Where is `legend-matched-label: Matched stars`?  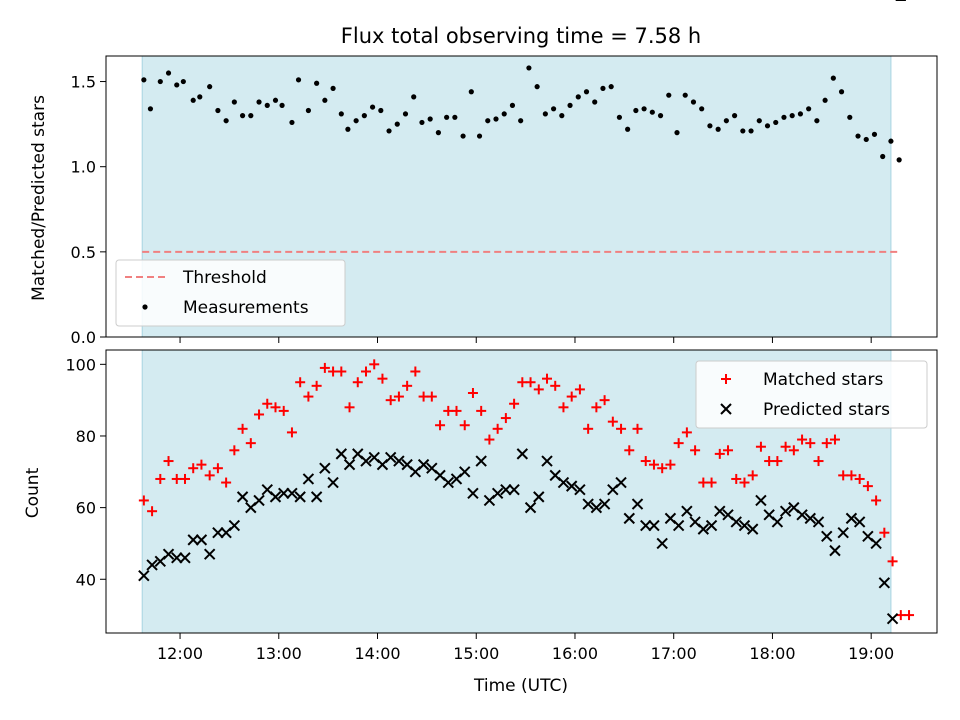 legend-matched-label: Matched stars is located at coordinates (823, 380).